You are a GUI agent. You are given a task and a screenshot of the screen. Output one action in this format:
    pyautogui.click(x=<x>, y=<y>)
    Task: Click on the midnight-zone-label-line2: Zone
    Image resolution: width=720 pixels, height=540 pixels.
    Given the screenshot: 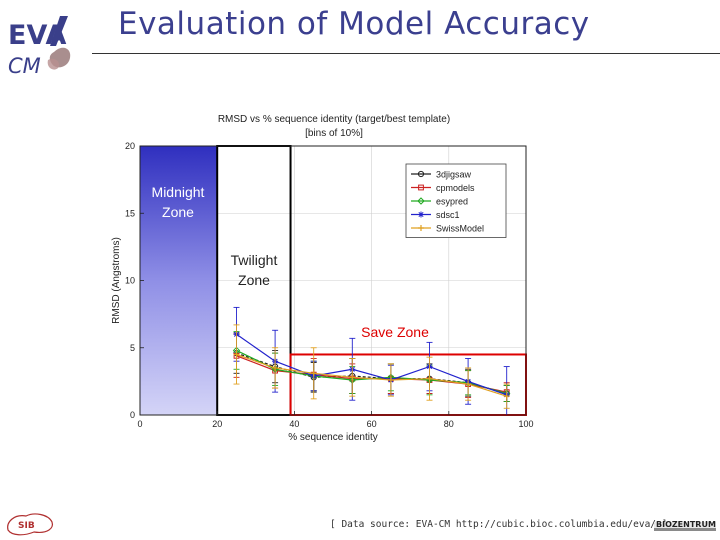 What is the action you would take?
    pyautogui.click(x=178, y=212)
    